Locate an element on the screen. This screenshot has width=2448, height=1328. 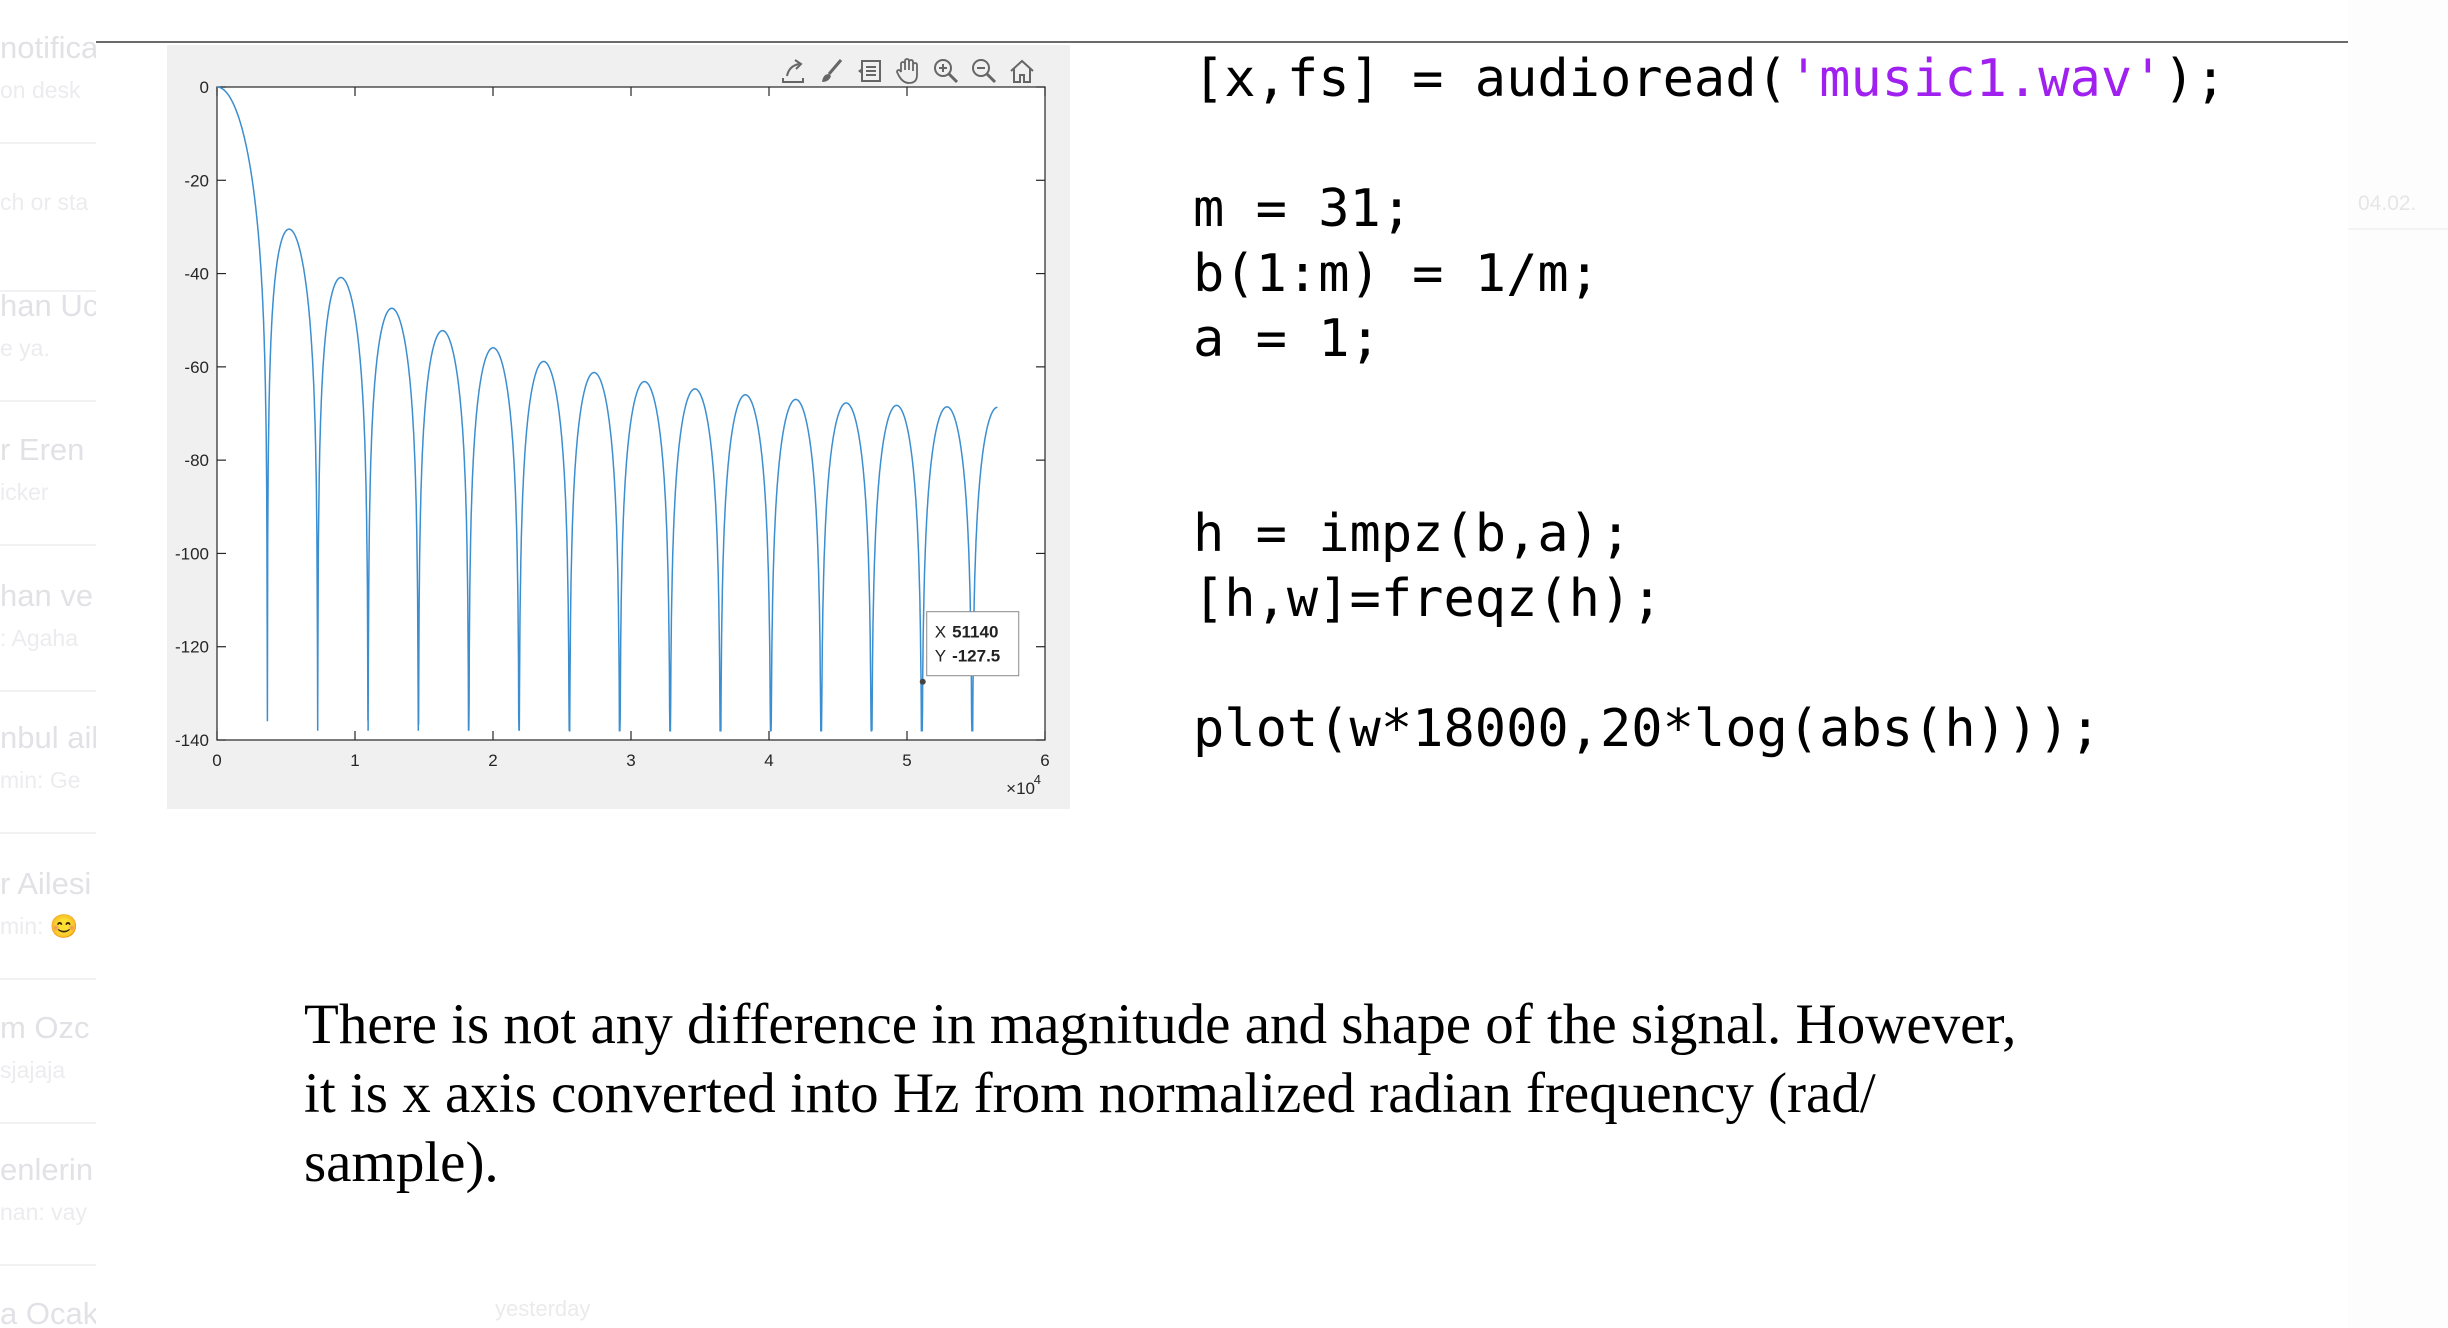
code-text: m = 31; is located at coordinates (1303, 209).